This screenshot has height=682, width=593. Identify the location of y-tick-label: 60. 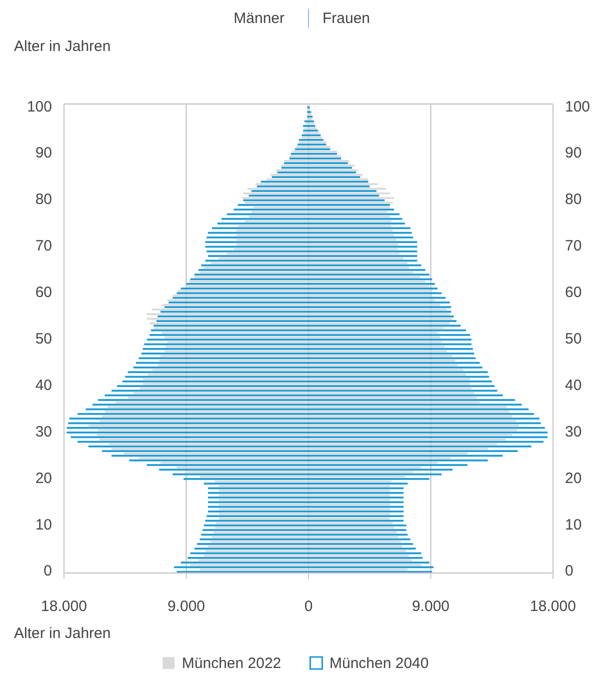
(43, 293).